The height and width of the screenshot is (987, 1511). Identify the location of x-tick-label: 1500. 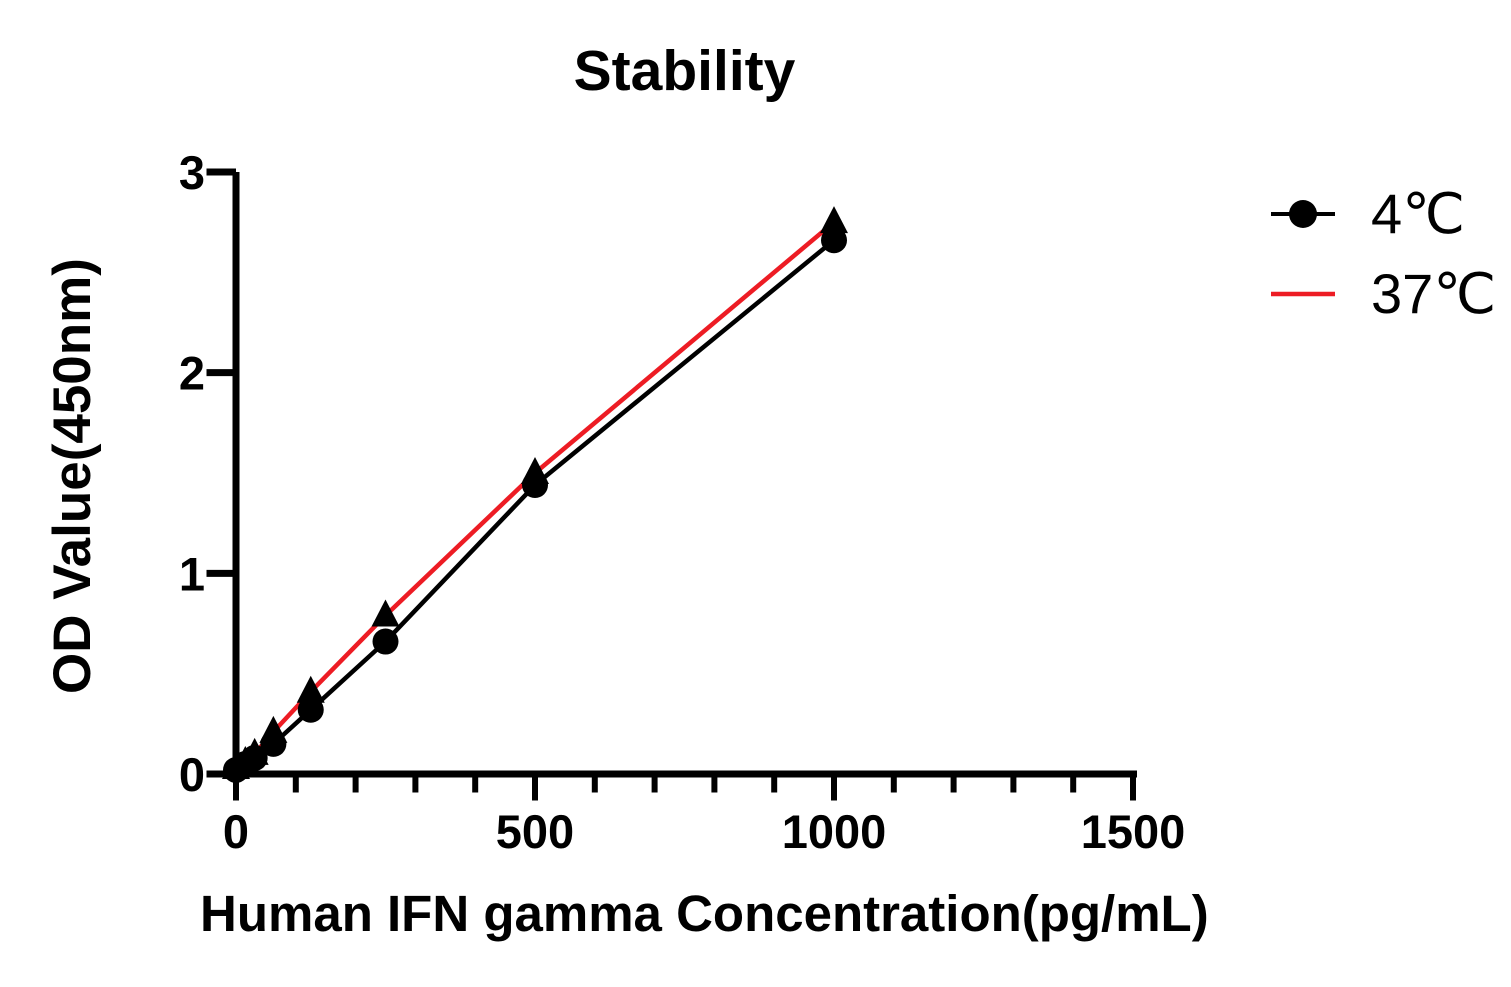
(1133, 831).